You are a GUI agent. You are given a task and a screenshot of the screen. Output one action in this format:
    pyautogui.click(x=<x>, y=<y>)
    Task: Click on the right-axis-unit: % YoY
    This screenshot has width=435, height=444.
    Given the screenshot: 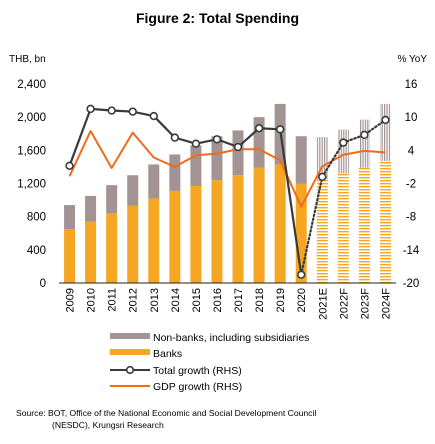 What is the action you would take?
    pyautogui.click(x=413, y=59)
    